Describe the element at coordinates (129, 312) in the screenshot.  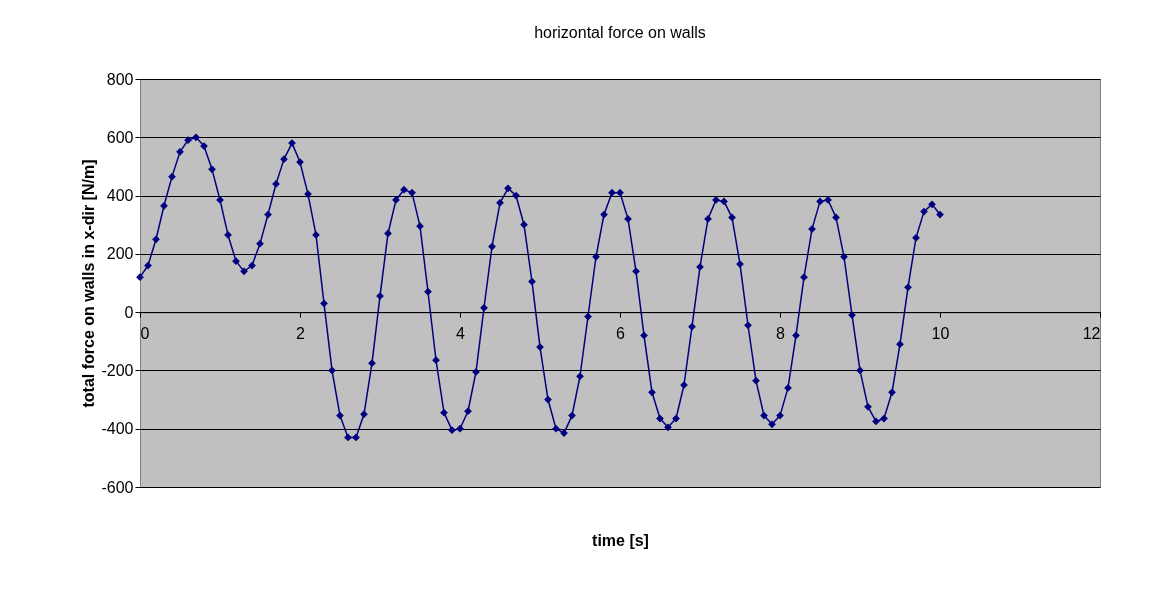
I see `y-tick-label: 0` at that location.